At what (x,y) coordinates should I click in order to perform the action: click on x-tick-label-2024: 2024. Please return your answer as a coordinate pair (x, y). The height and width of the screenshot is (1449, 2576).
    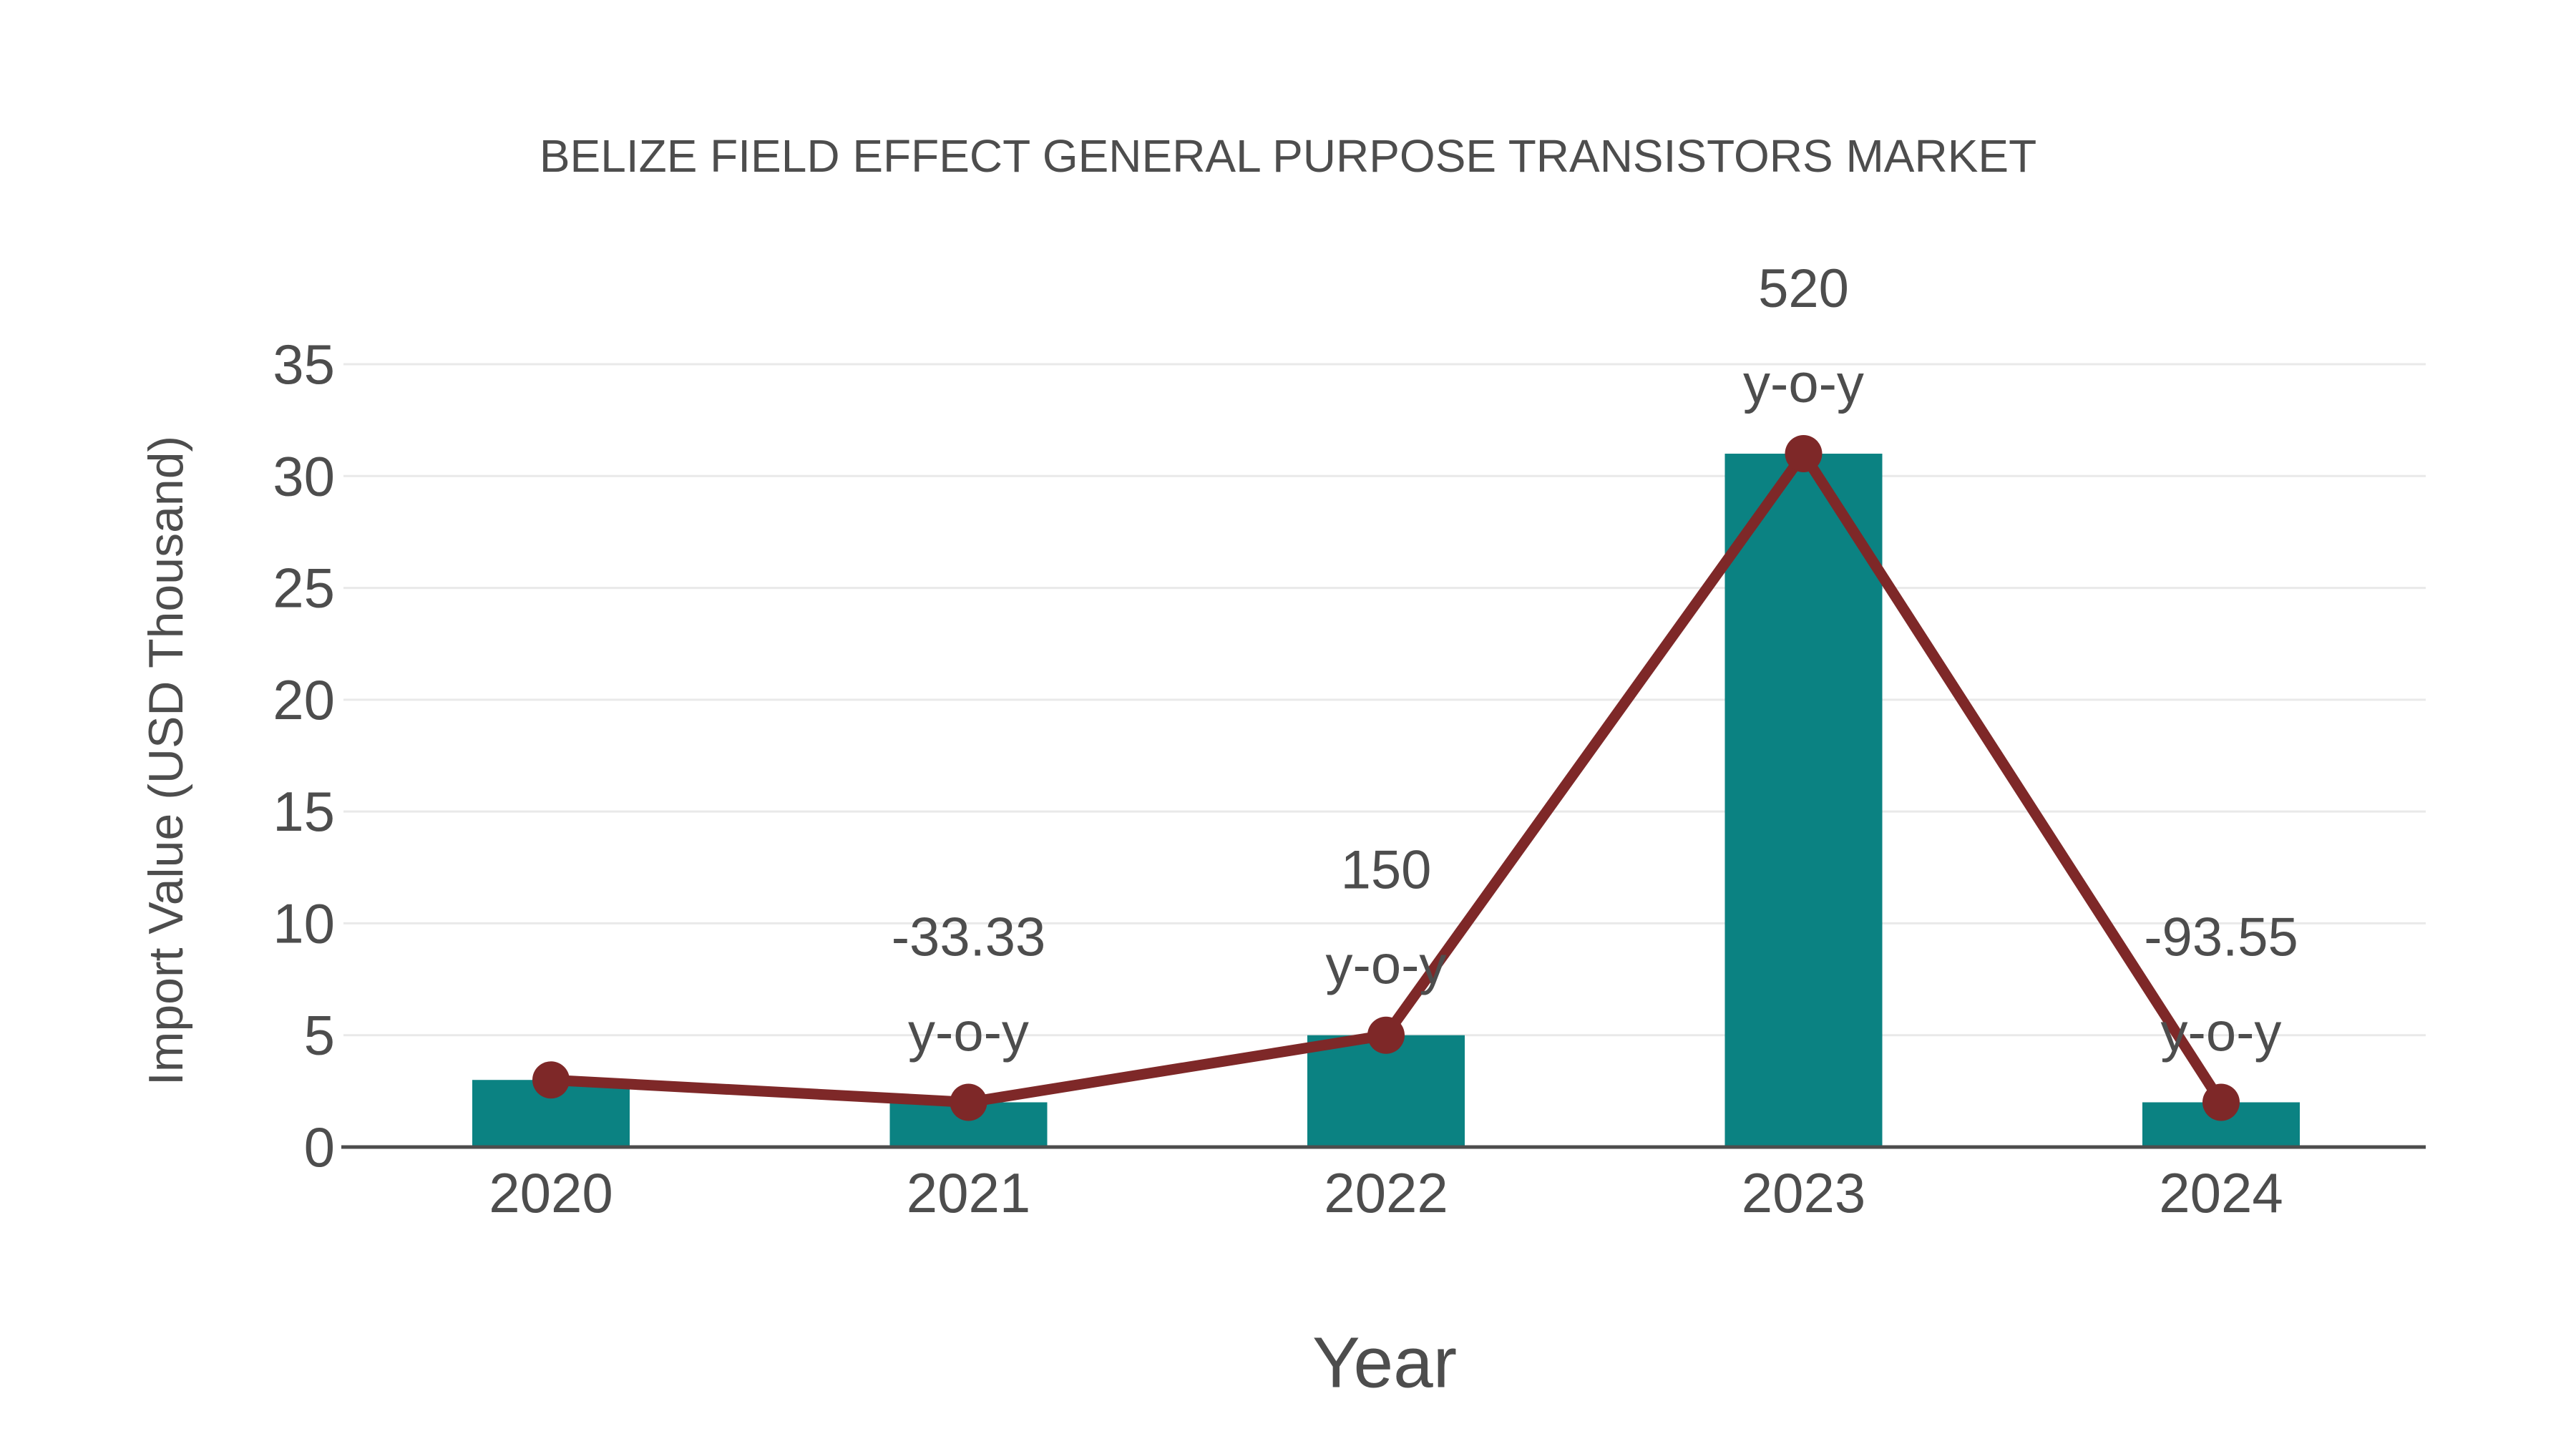
    Looking at the image, I should click on (2221, 1192).